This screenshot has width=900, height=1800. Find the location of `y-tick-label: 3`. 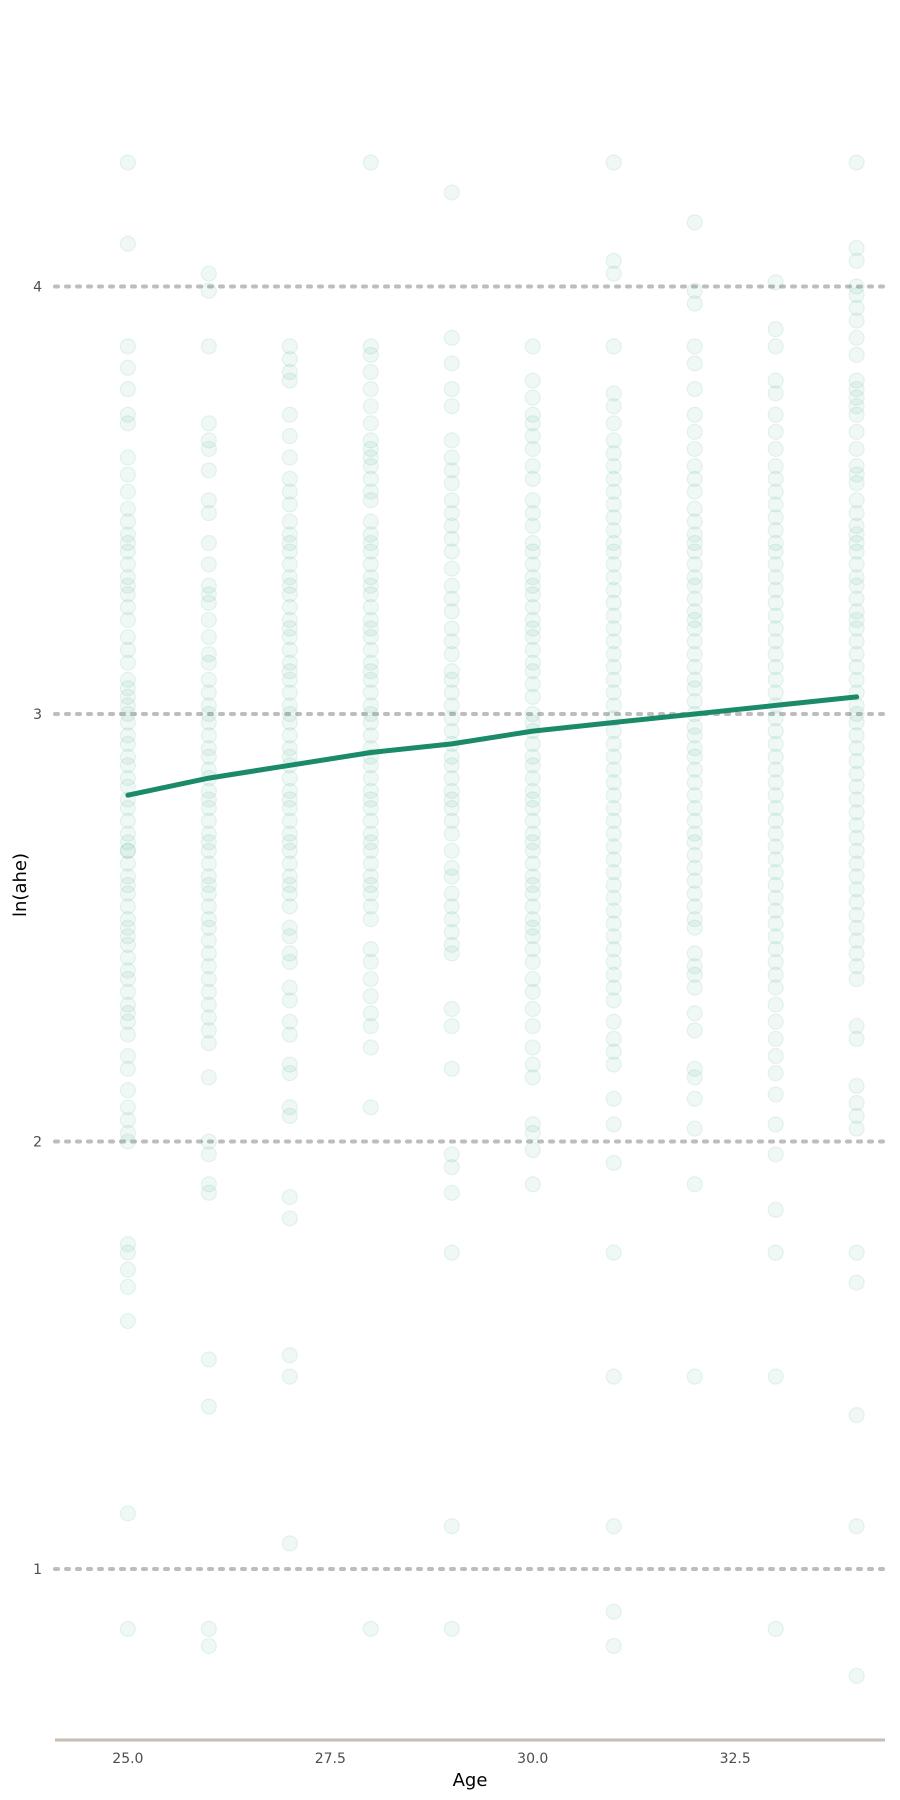

y-tick-label: 3 is located at coordinates (37, 715).